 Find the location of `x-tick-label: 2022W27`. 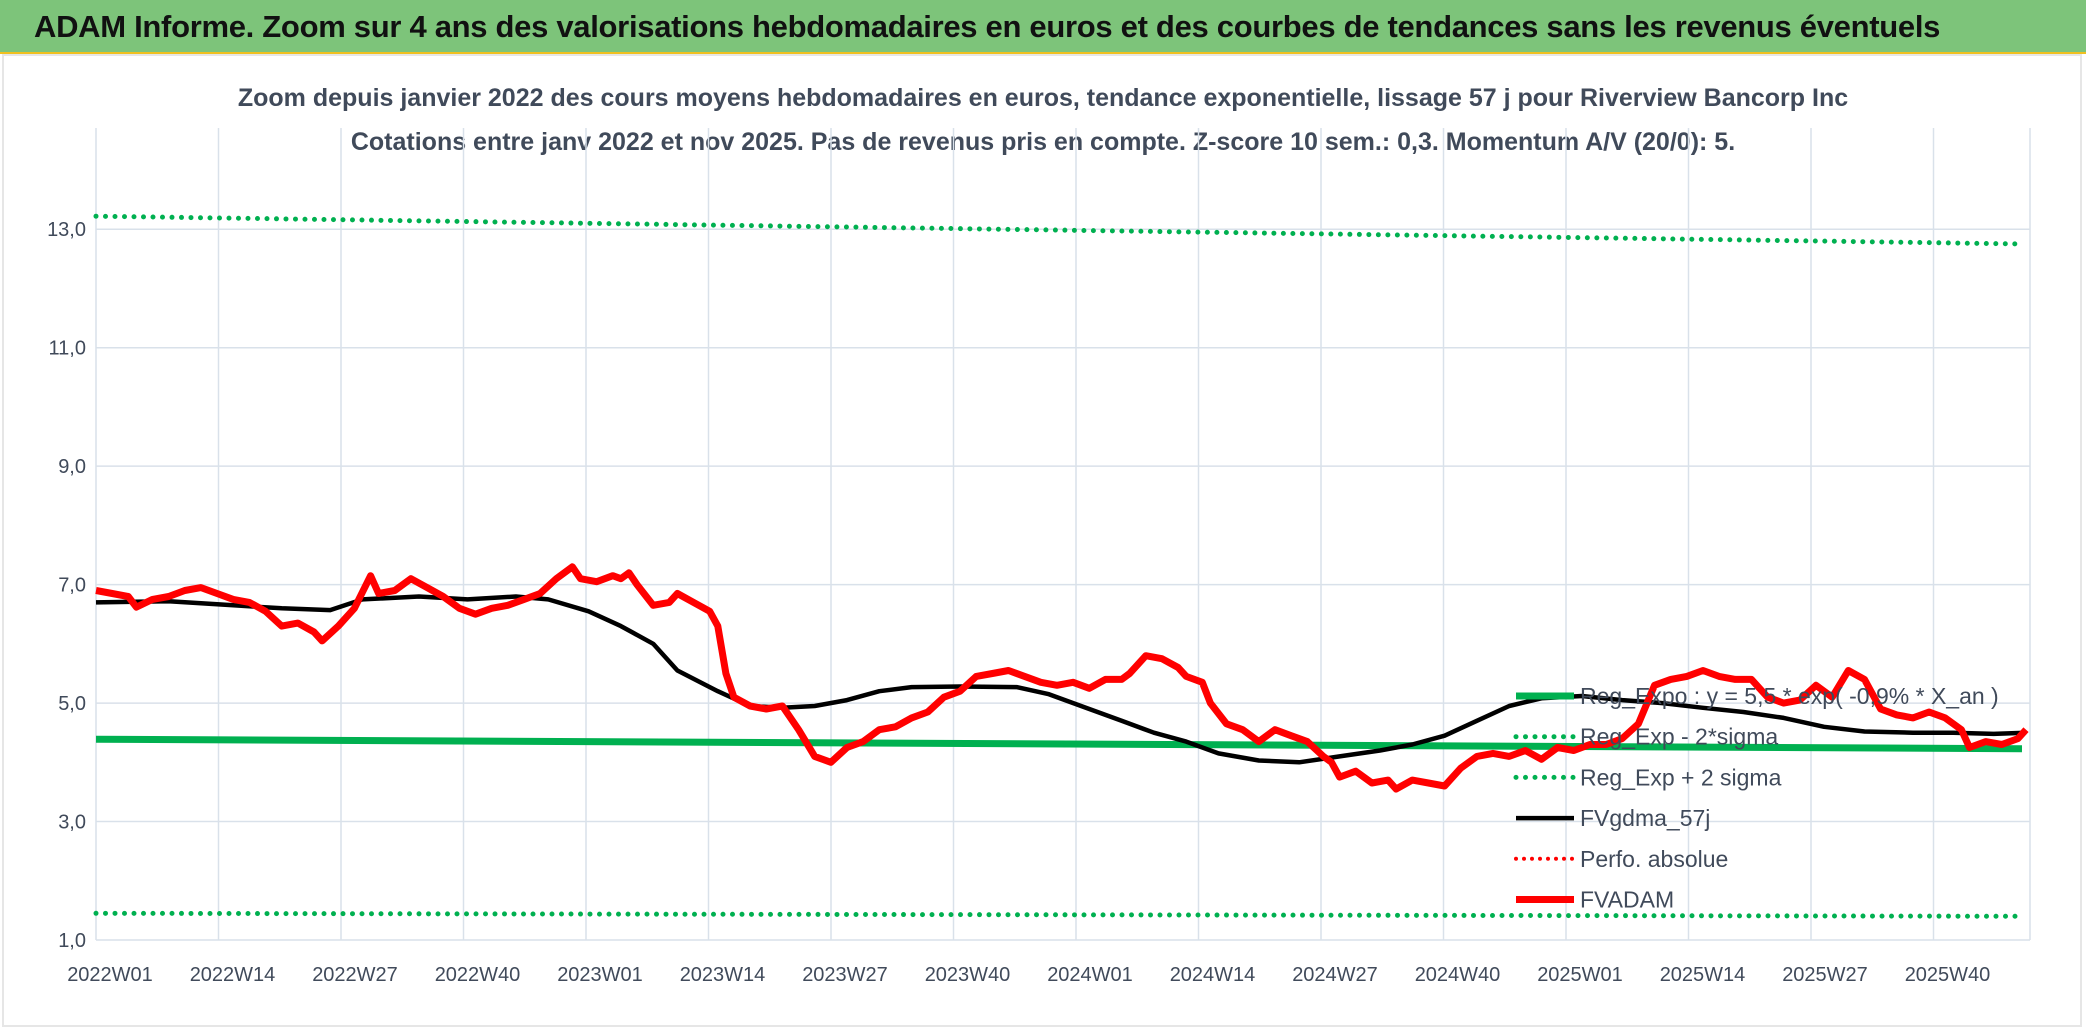

x-tick-label: 2022W27 is located at coordinates (355, 975).